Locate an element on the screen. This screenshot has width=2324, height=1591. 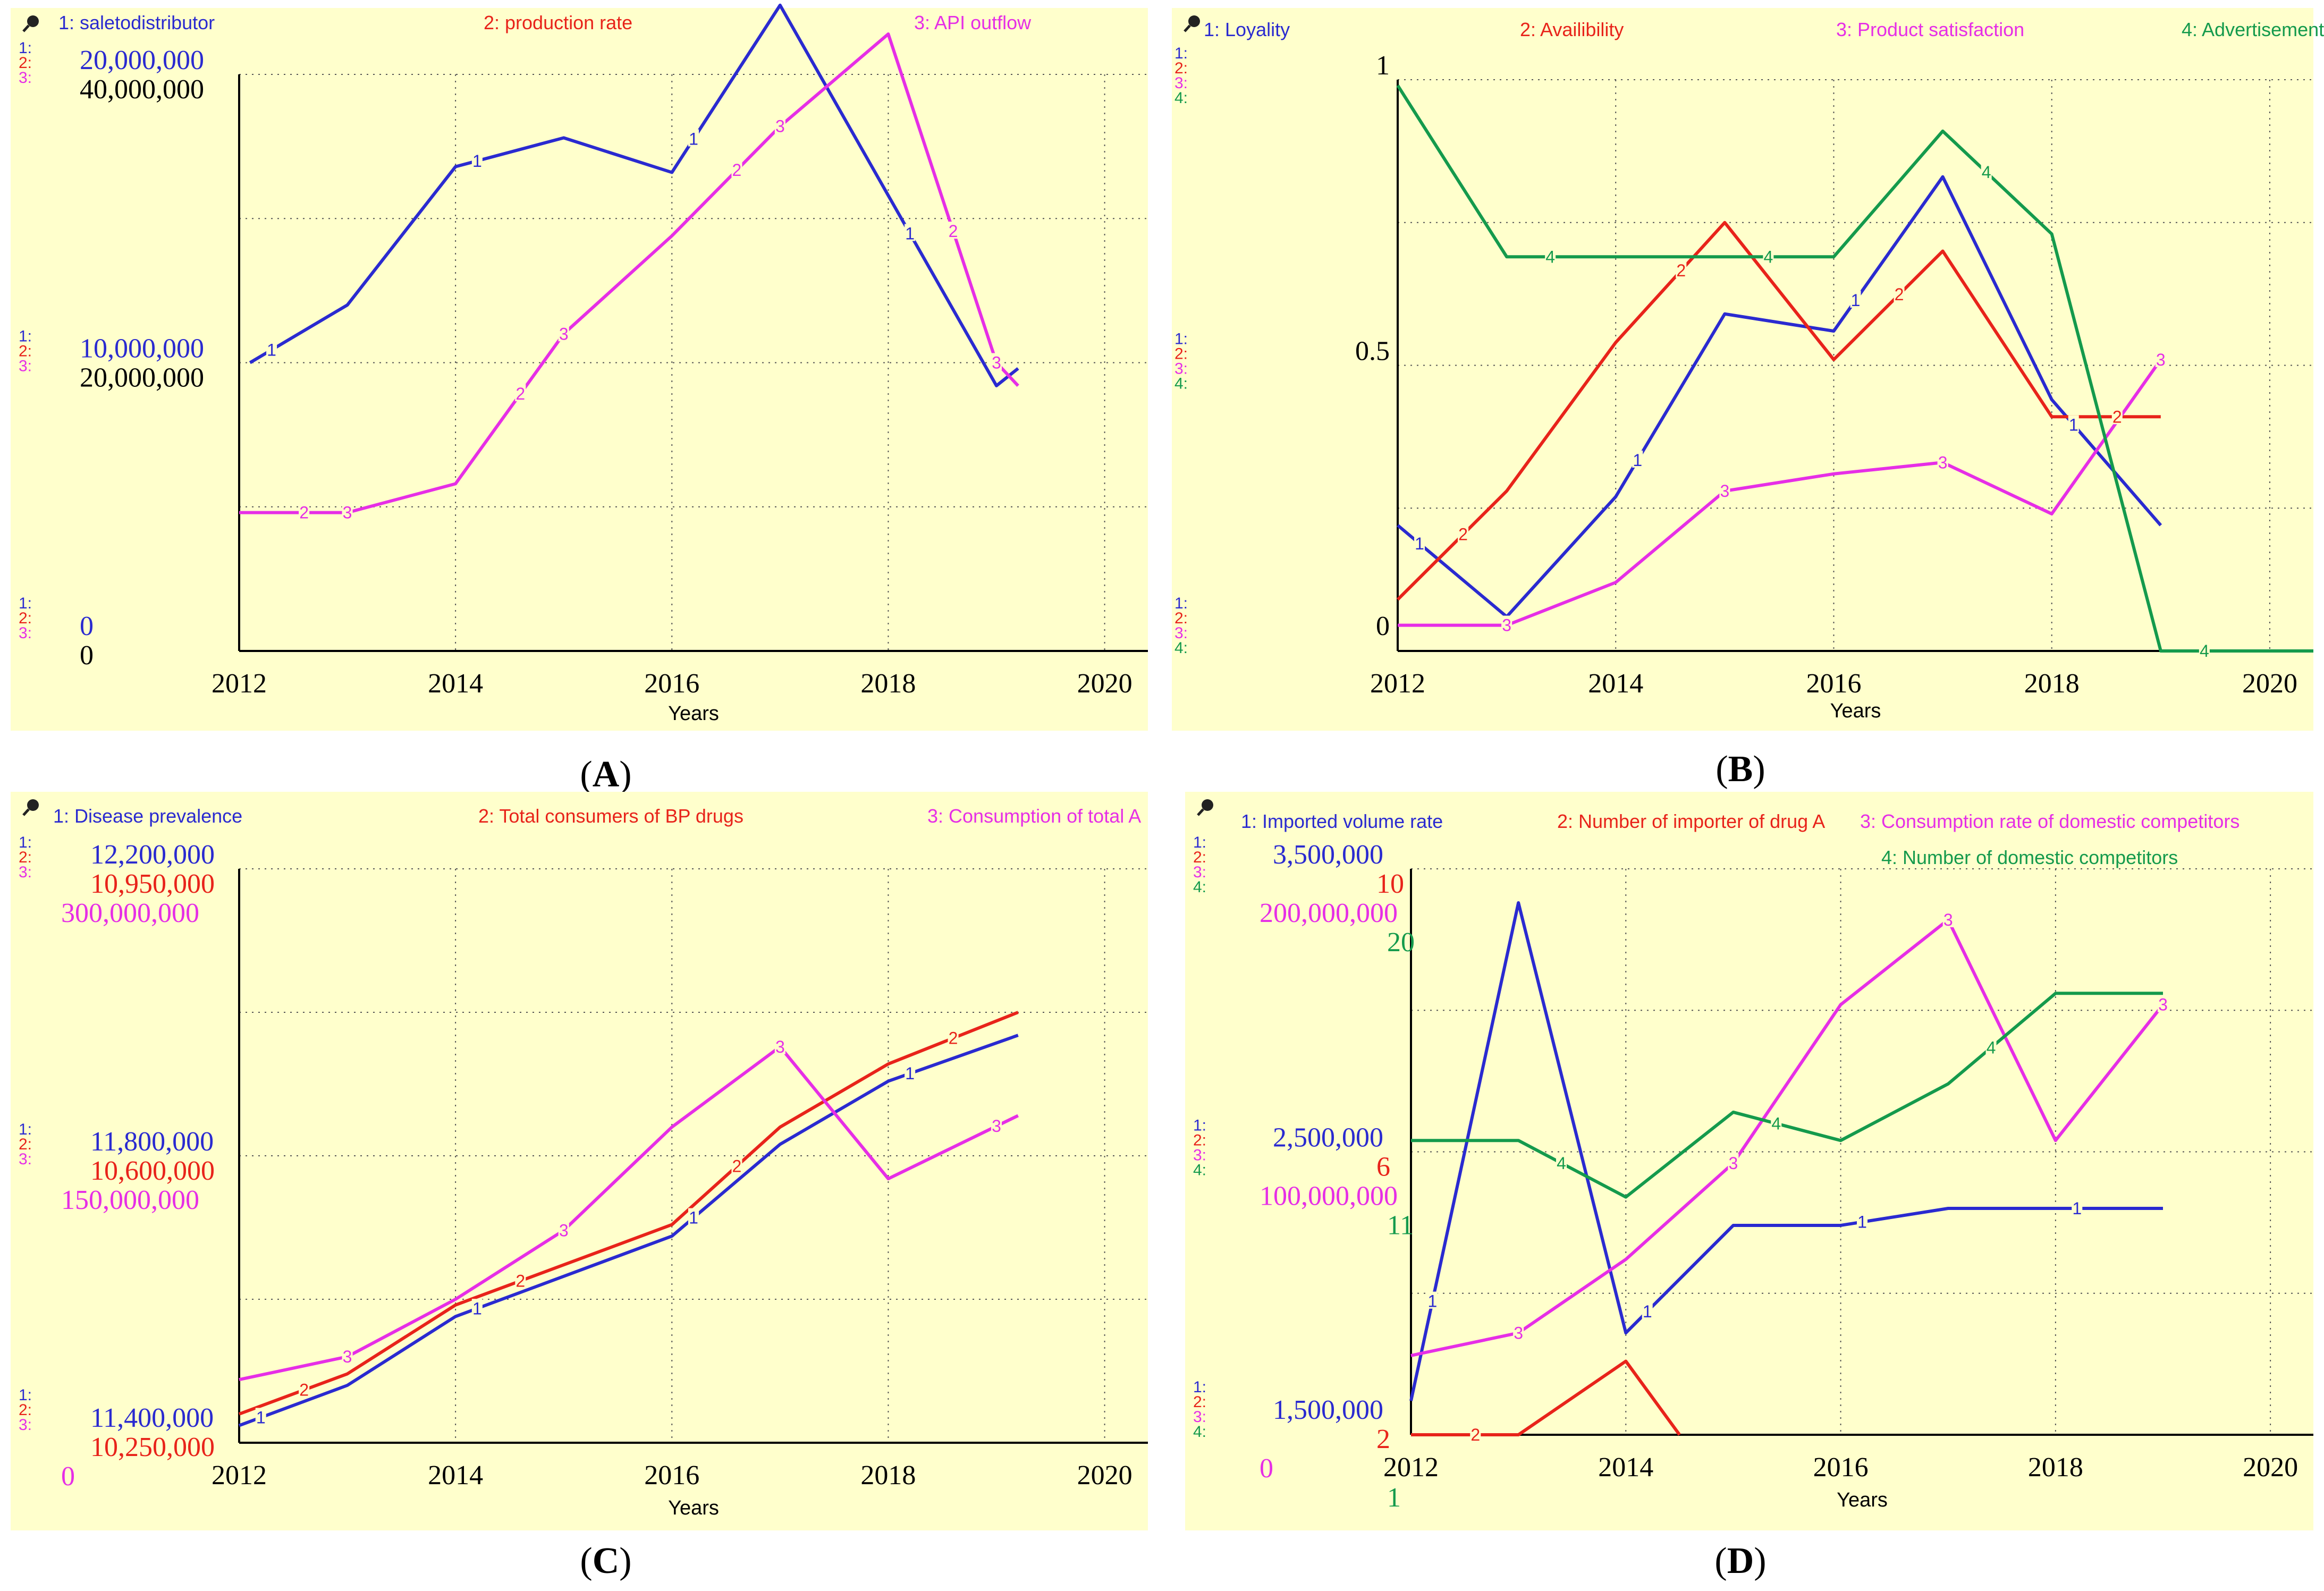
legend-entry: 2: production rate is located at coordinates (558, 22).